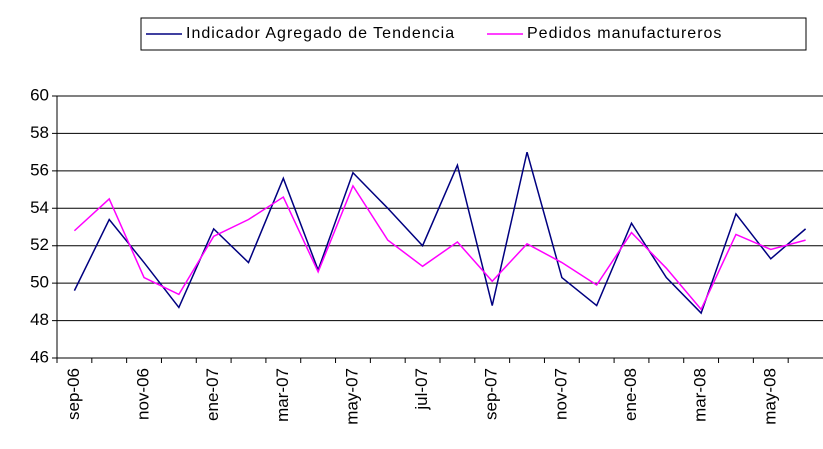 The image size is (823, 449). What do you see at coordinates (39, 94) in the screenshot?
I see `y-tick-label: 60` at bounding box center [39, 94].